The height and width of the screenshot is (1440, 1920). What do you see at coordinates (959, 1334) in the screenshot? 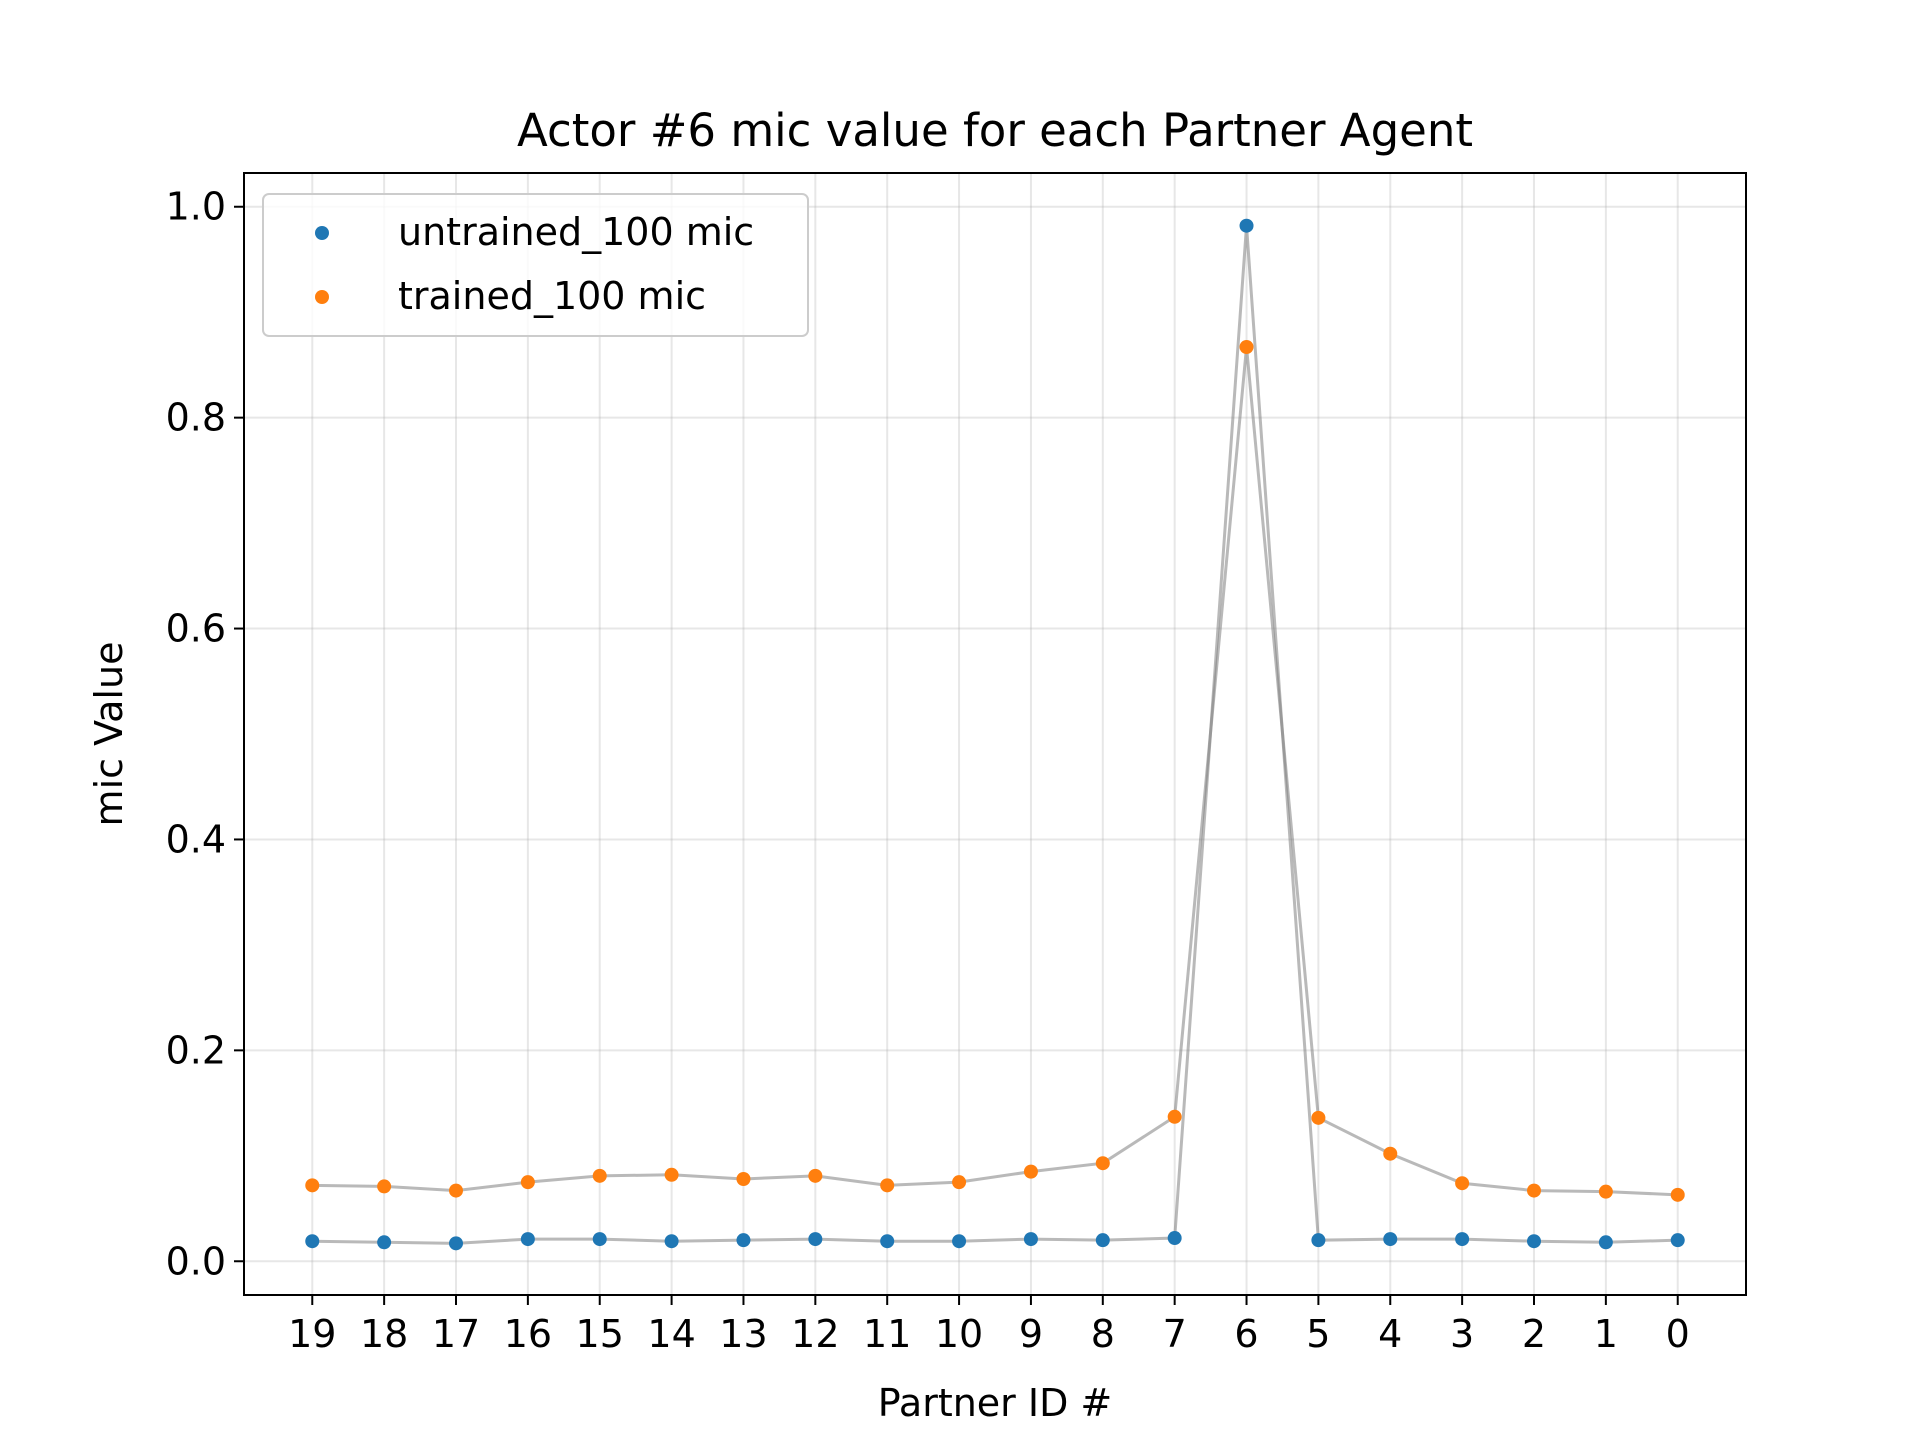
I see `x-tick-label: 10` at bounding box center [959, 1334].